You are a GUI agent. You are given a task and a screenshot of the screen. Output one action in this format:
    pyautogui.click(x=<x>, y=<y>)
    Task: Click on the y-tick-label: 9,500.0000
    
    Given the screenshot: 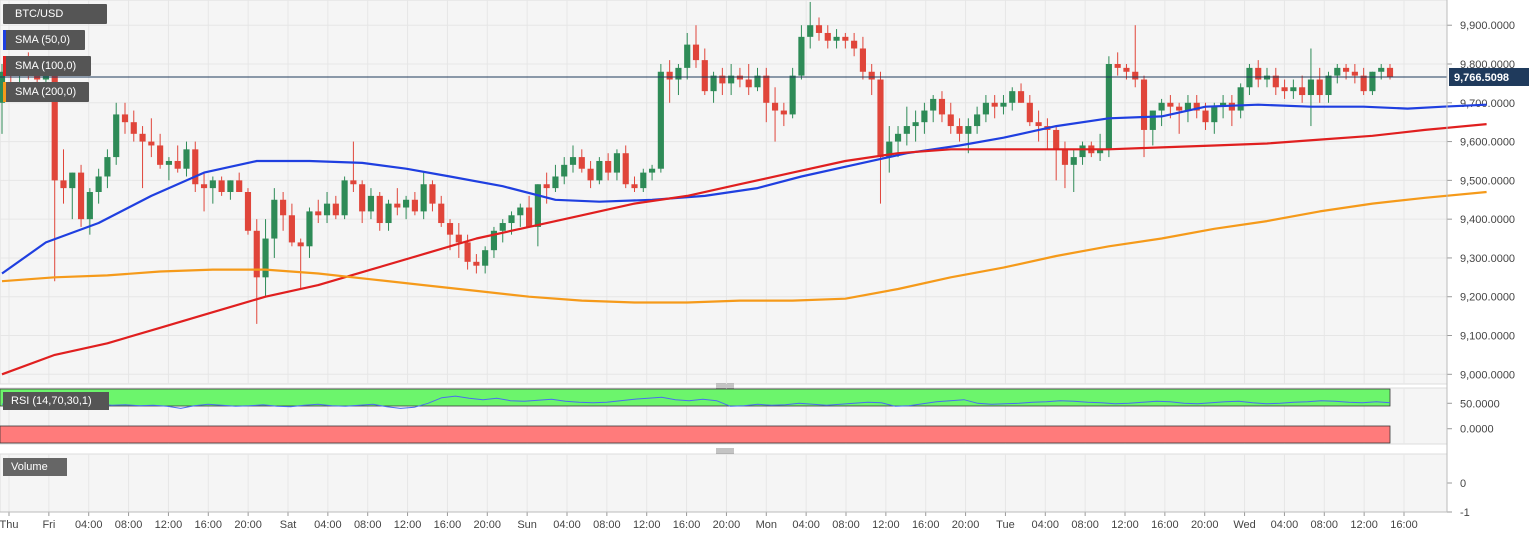 What is the action you would take?
    pyautogui.click(x=1487, y=181)
    